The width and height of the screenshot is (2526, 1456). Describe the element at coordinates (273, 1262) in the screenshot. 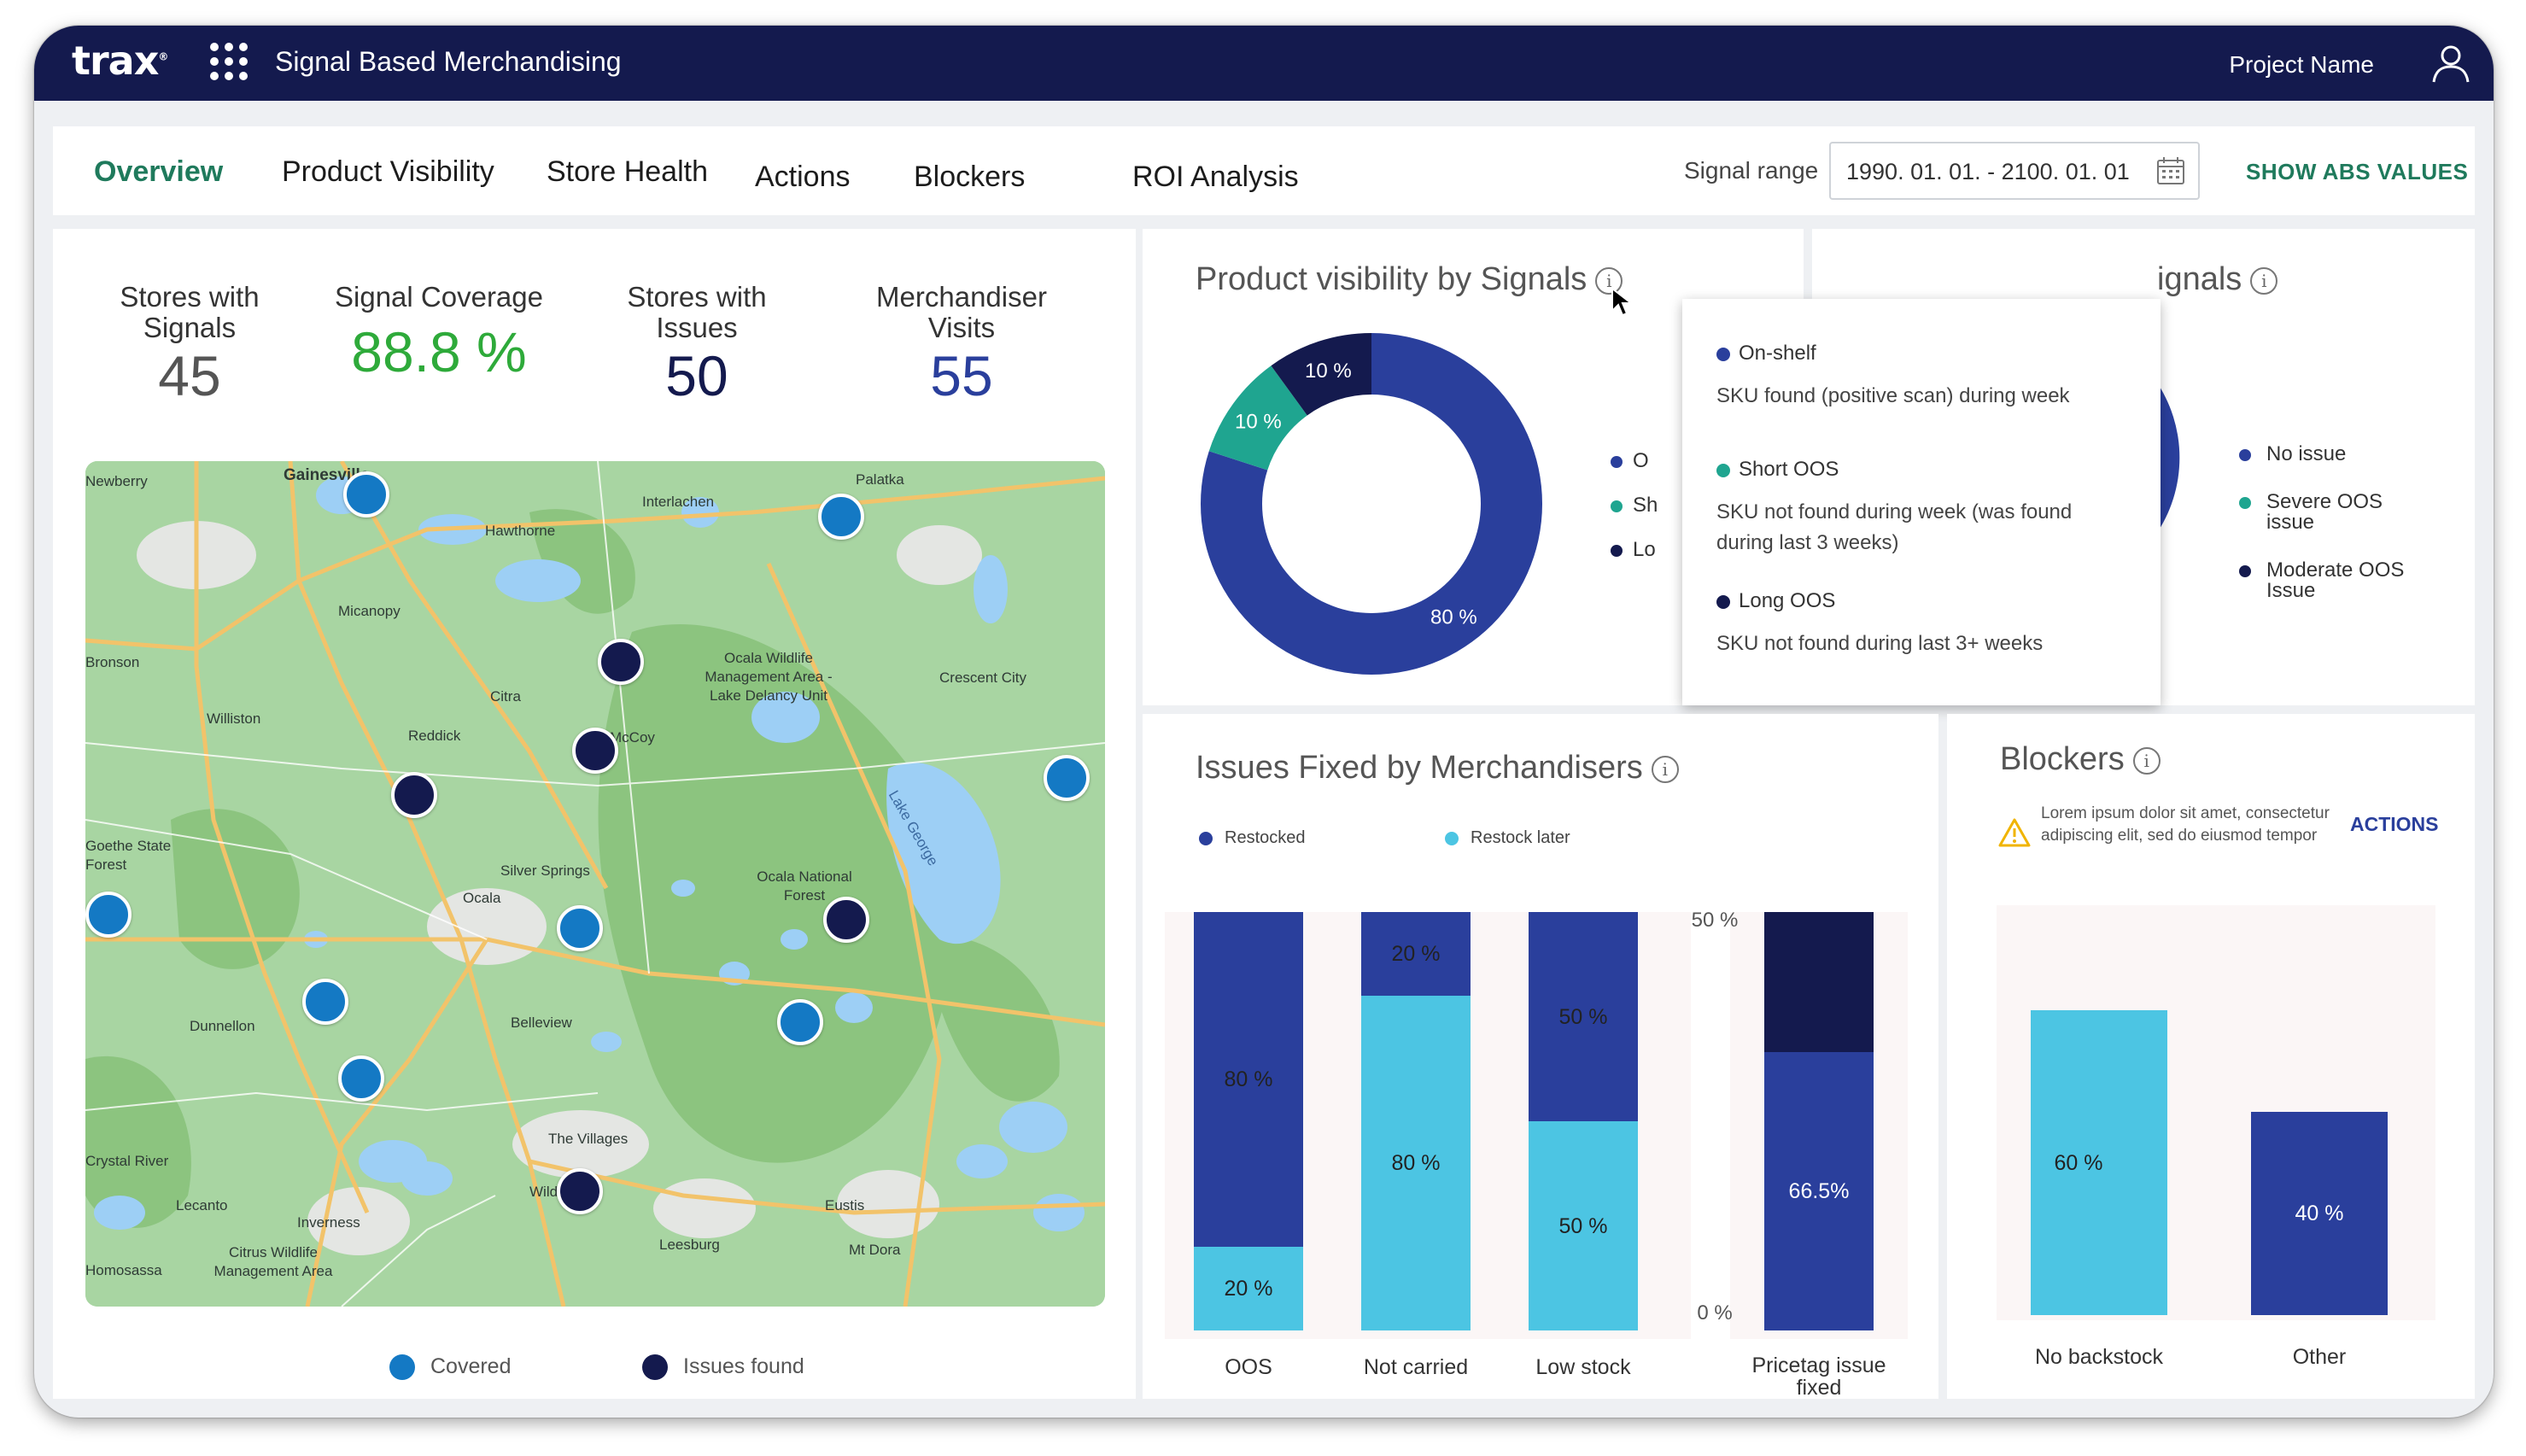

I see `map-place: Citrus Wildlife Management Area` at that location.